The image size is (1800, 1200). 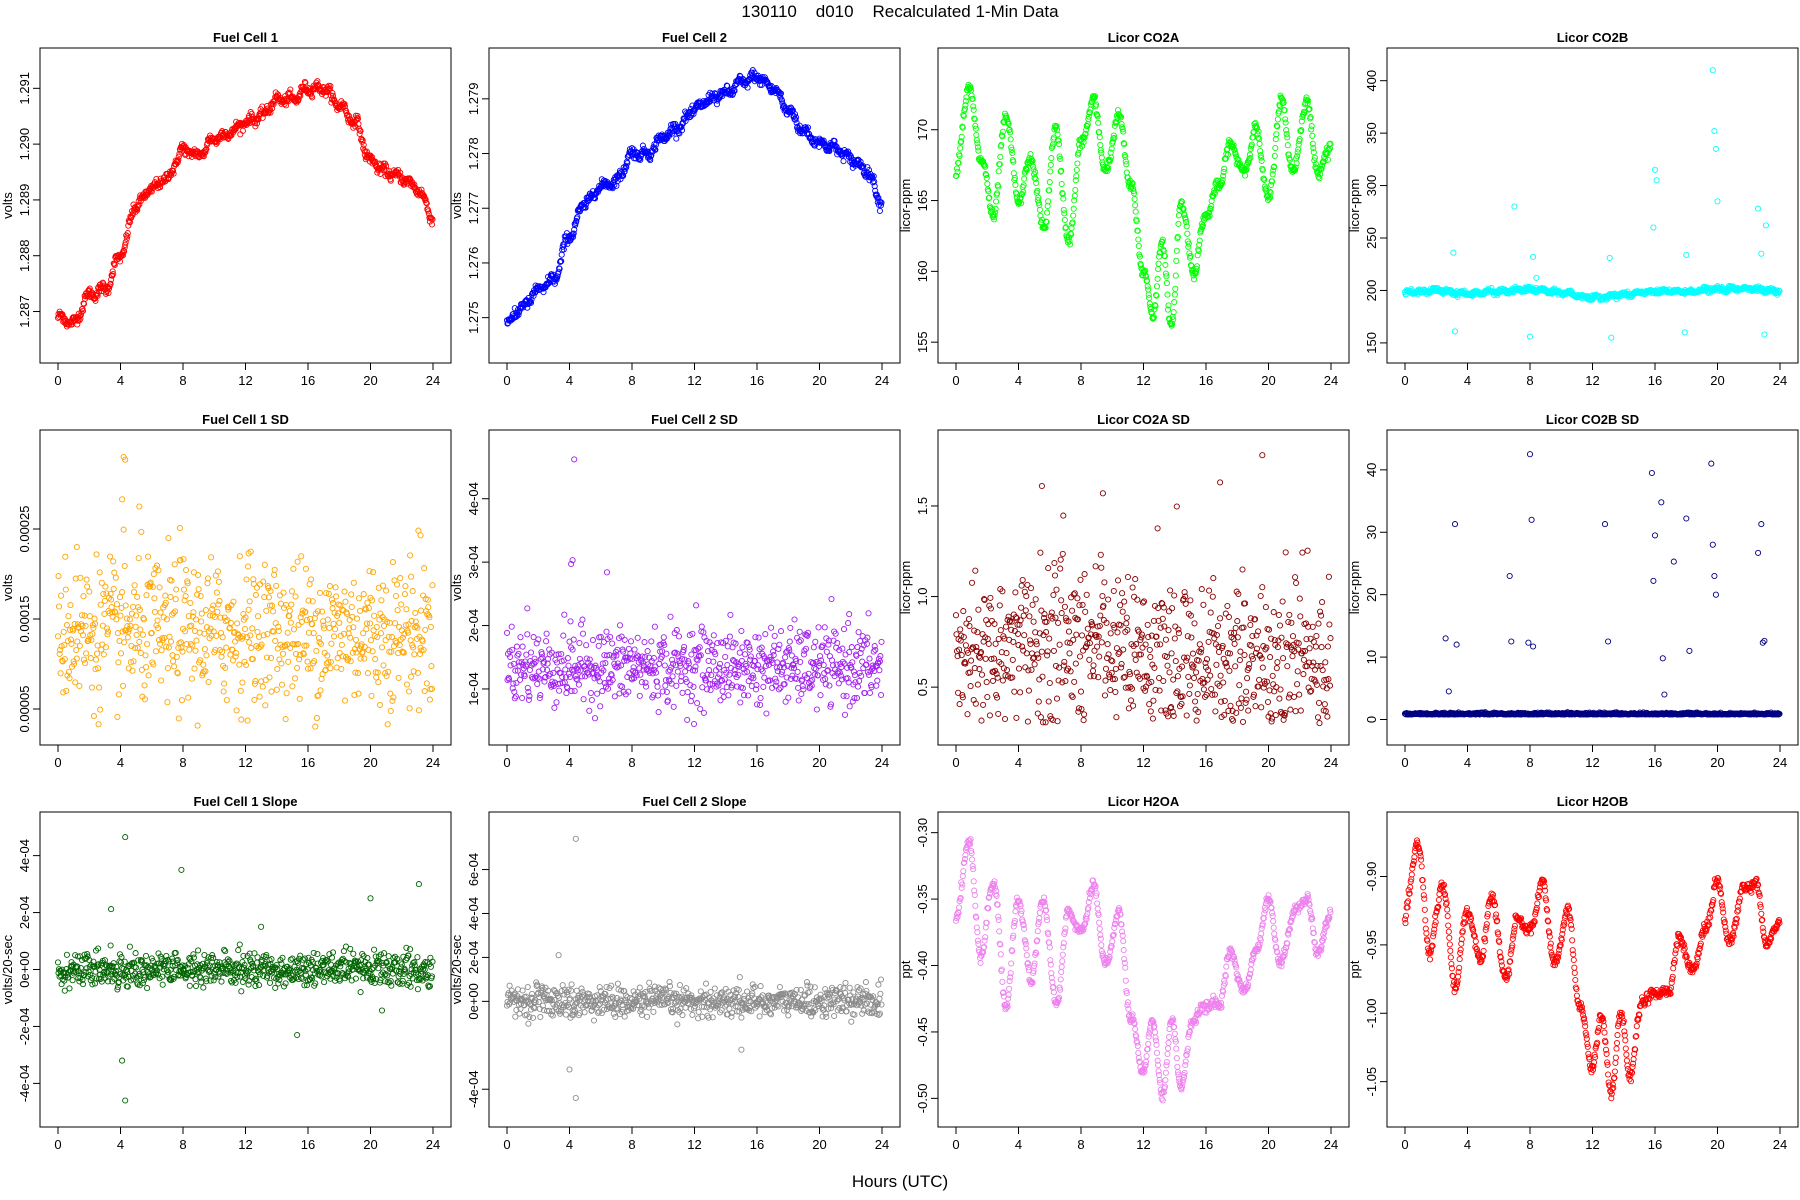 What do you see at coordinates (1206, 762) in the screenshot?
I see `x-tick-label: 16` at bounding box center [1206, 762].